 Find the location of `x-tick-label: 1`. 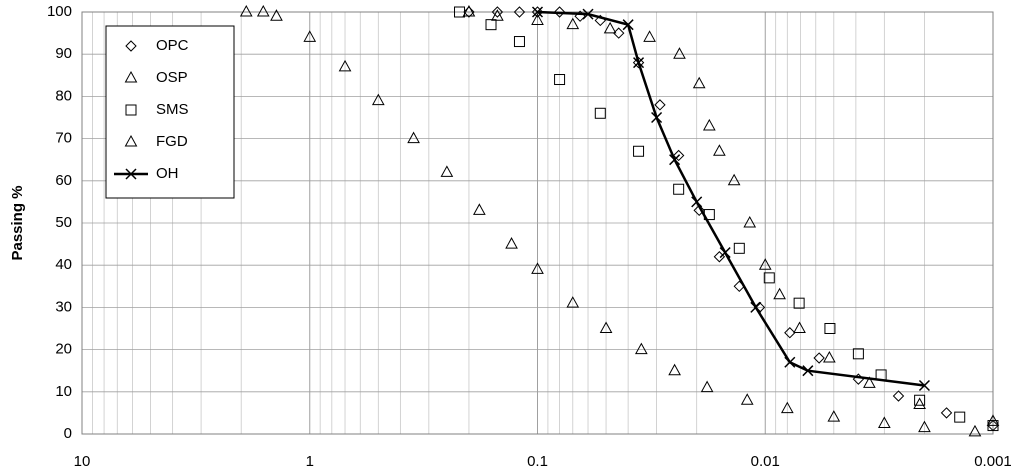

x-tick-label: 1 is located at coordinates (310, 461).